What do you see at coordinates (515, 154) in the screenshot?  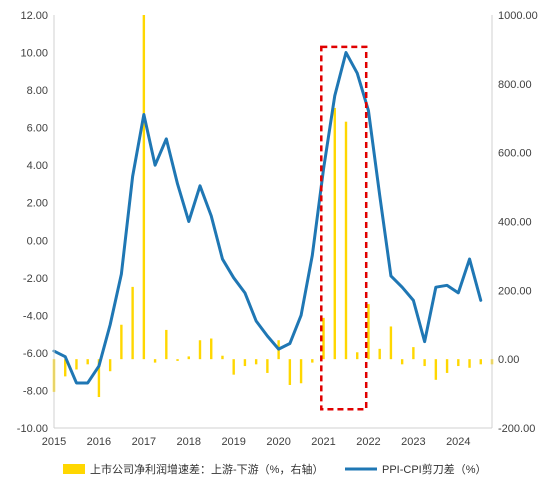 I see `right-tick-label: 600.00` at bounding box center [515, 154].